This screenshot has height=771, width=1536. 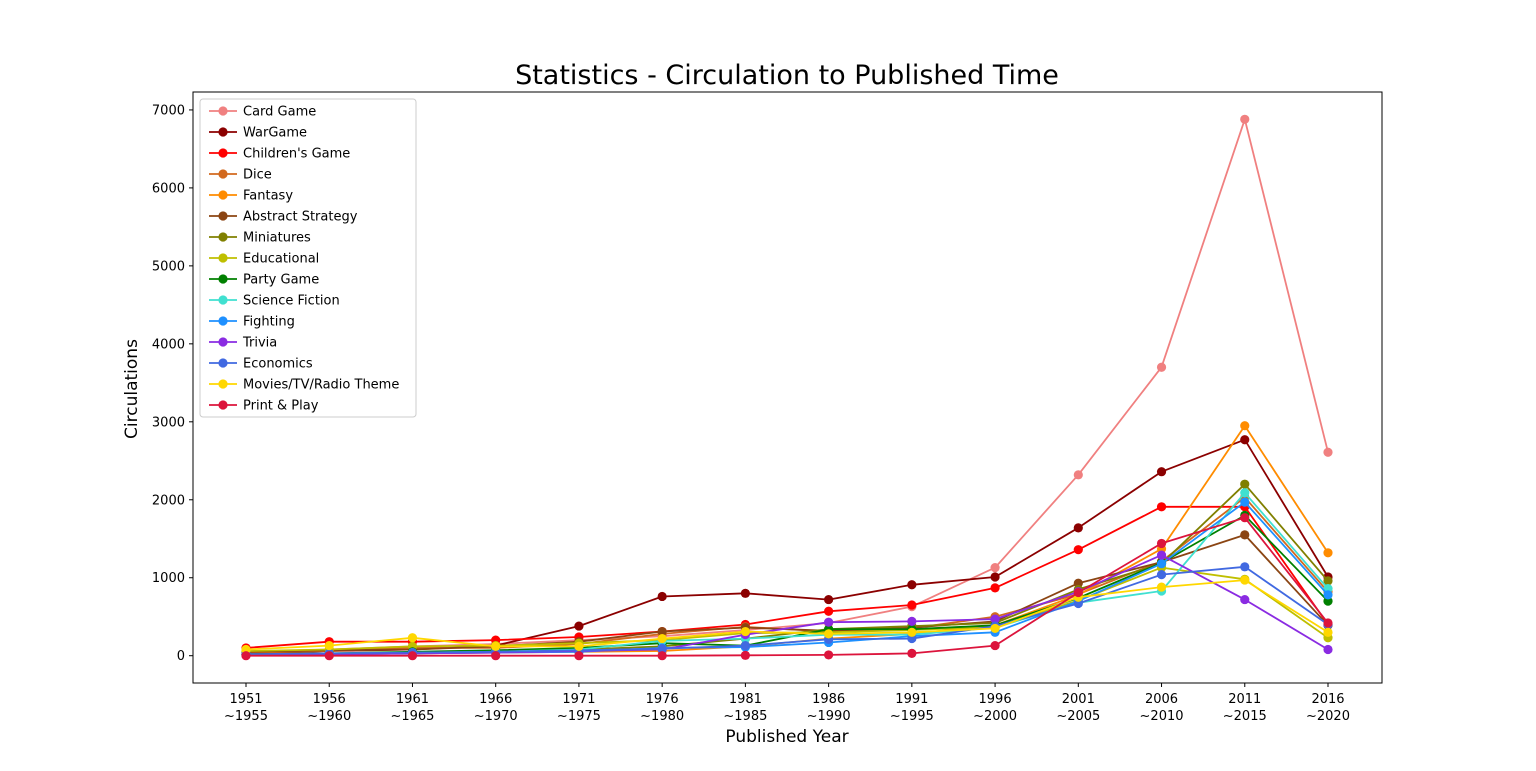 I want to click on y-tick-label: 2000, so click(x=168, y=500).